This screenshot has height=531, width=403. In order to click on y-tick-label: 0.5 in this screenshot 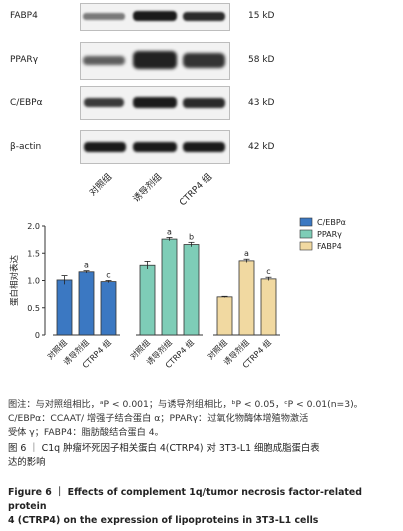, I will do `click(33, 308)`.